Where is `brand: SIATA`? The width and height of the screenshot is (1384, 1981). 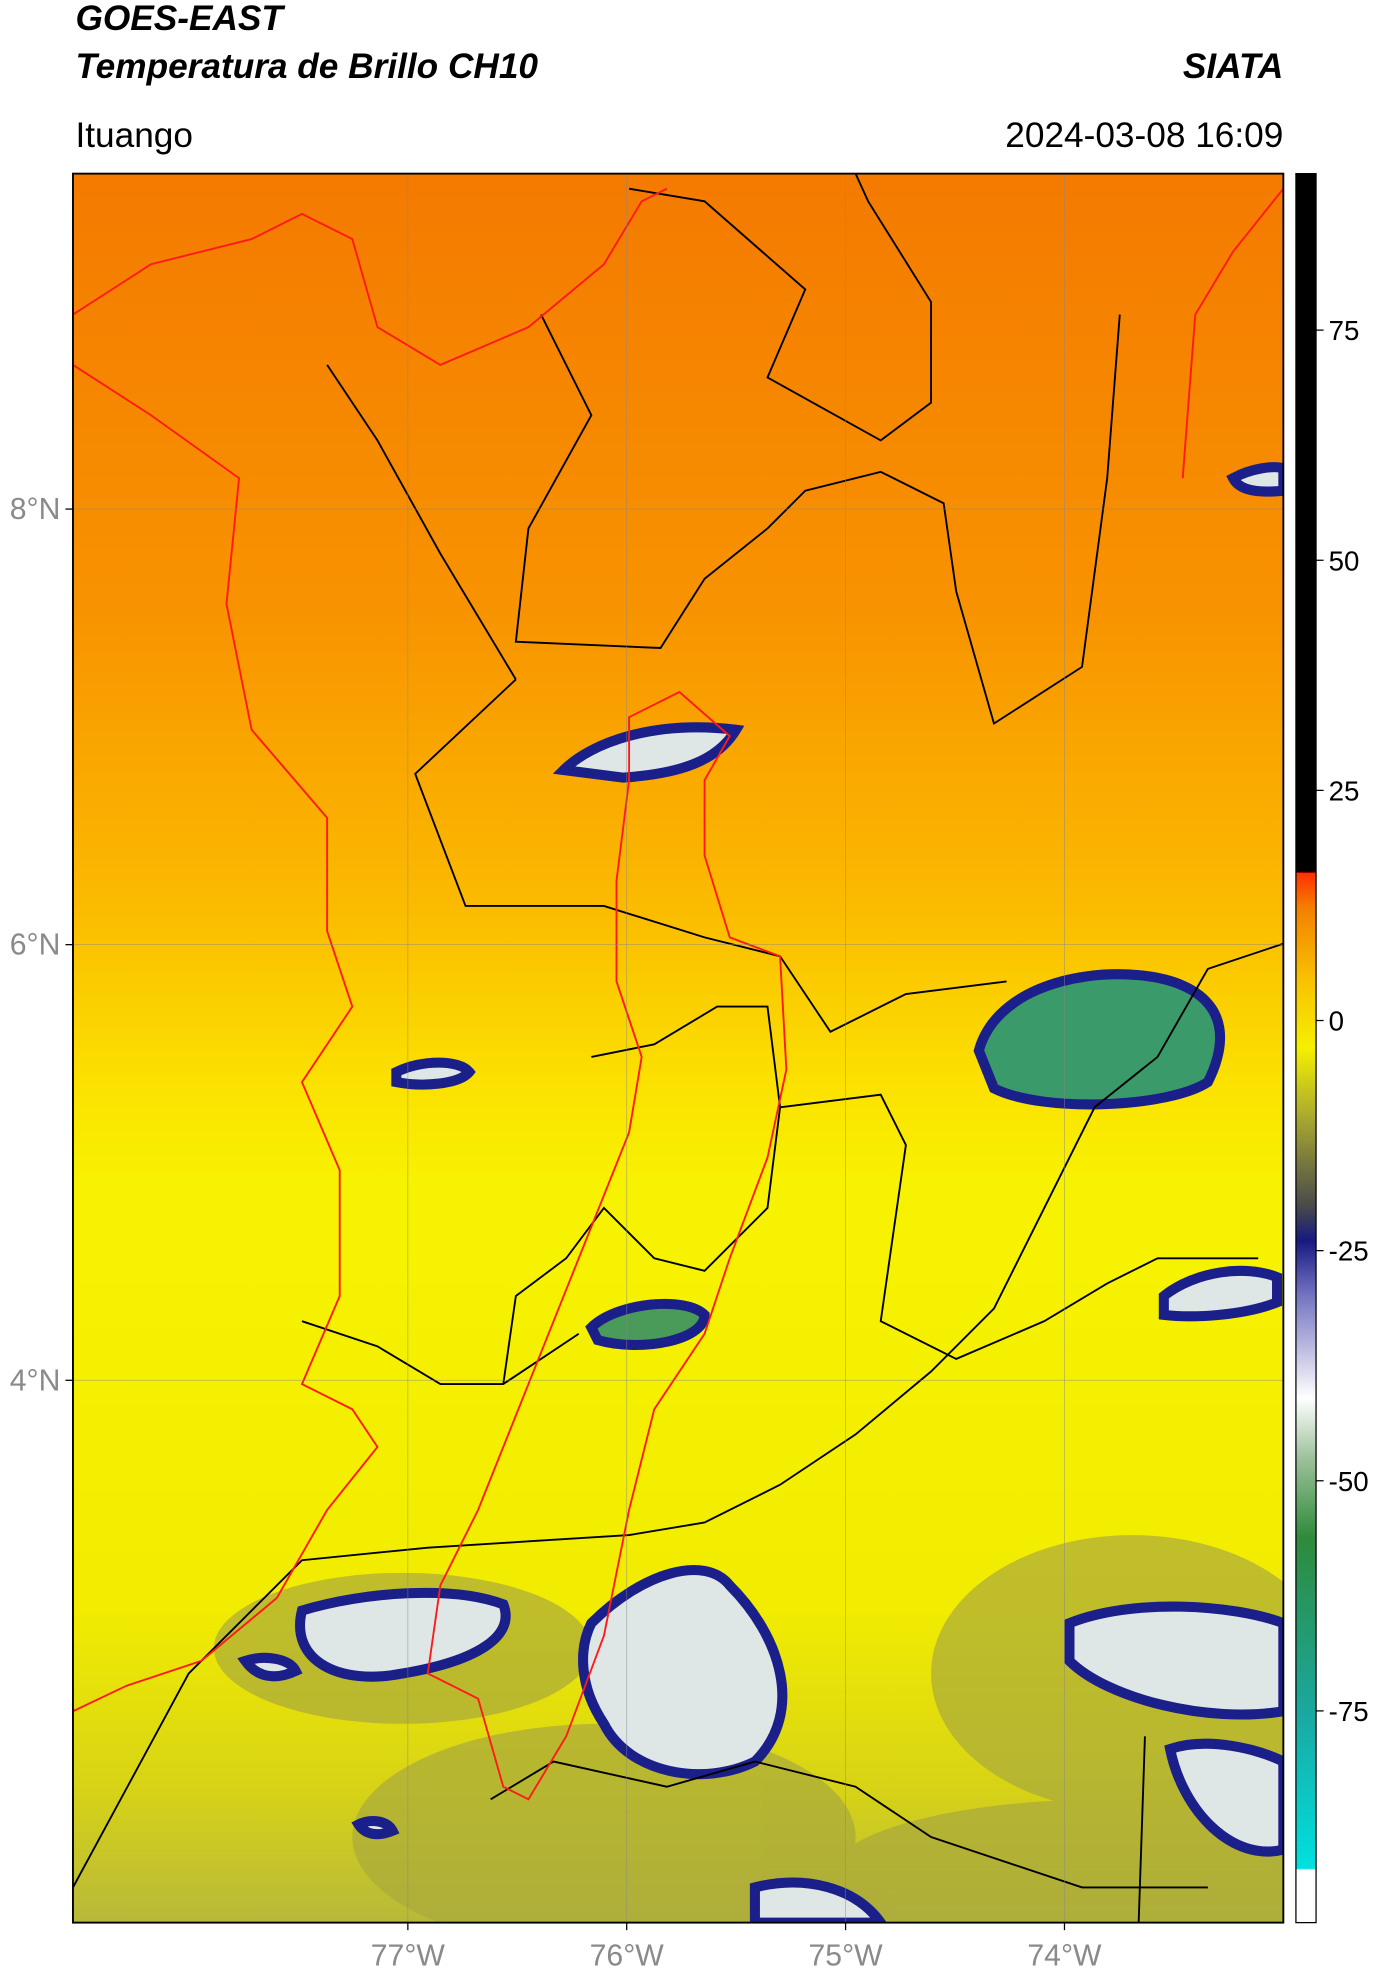
brand: SIATA is located at coordinates (1233, 66).